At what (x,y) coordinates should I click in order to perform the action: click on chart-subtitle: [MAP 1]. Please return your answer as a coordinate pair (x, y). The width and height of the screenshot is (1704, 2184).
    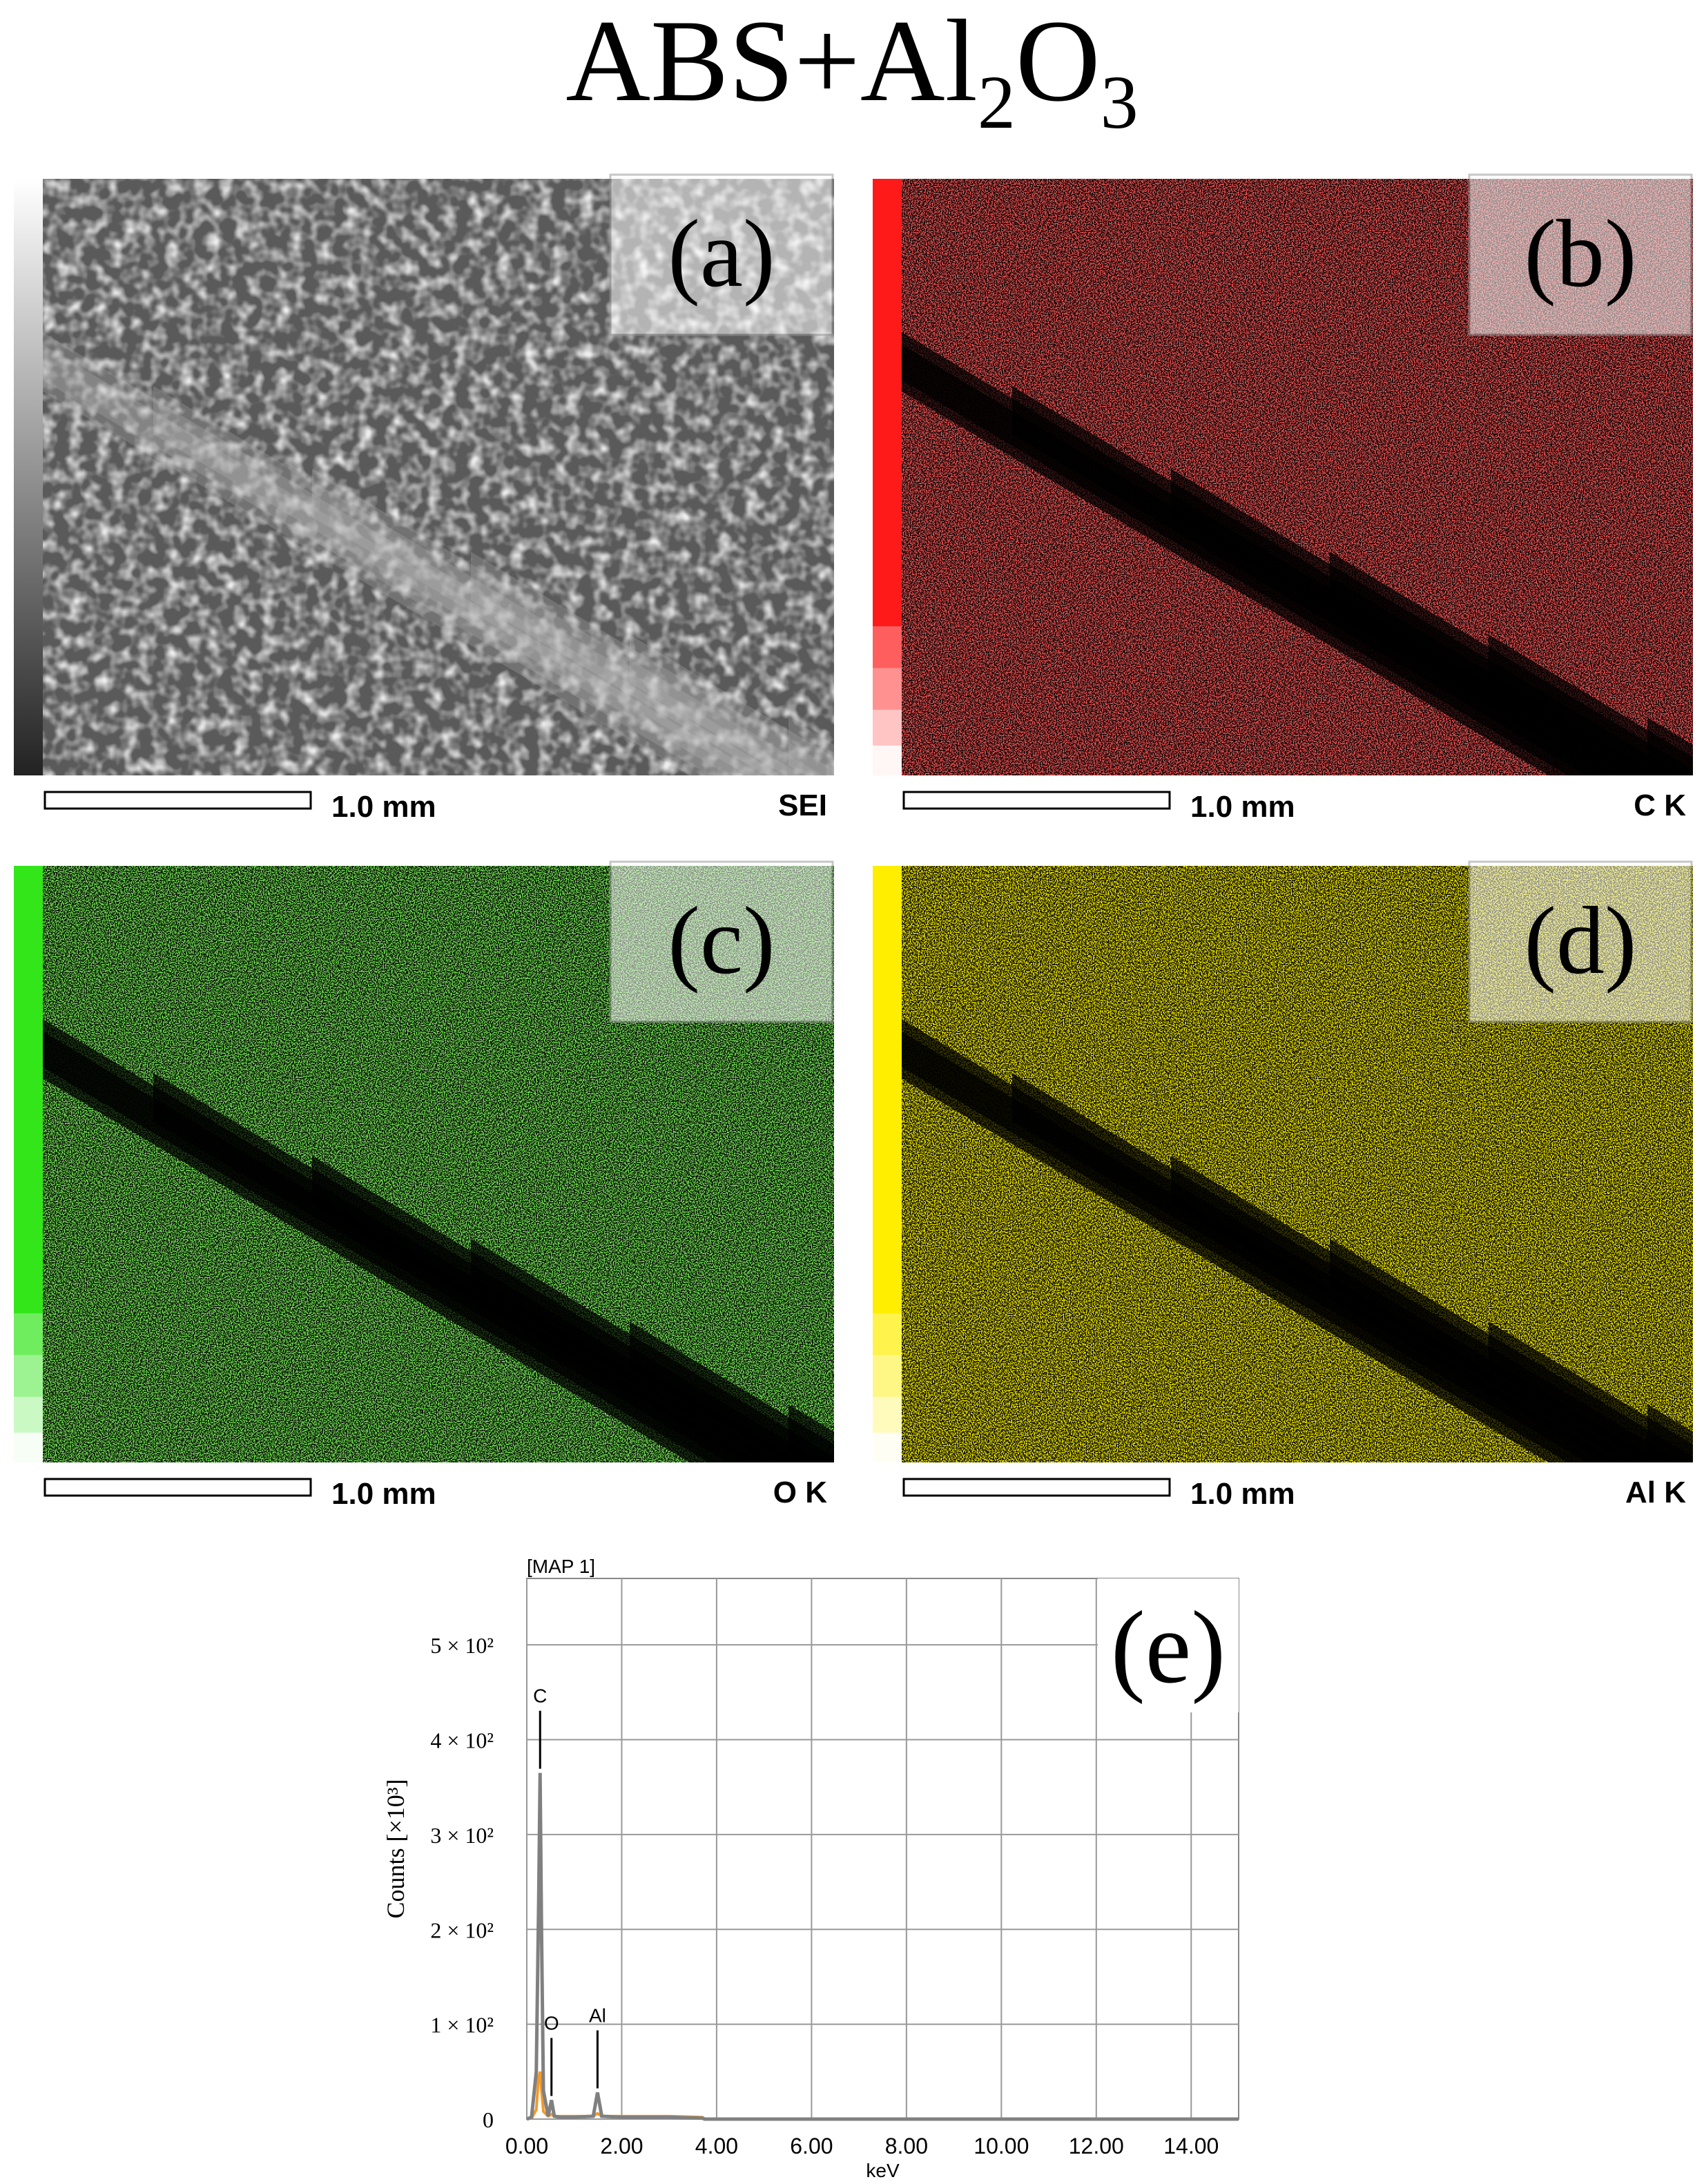
    Looking at the image, I should click on (561, 1566).